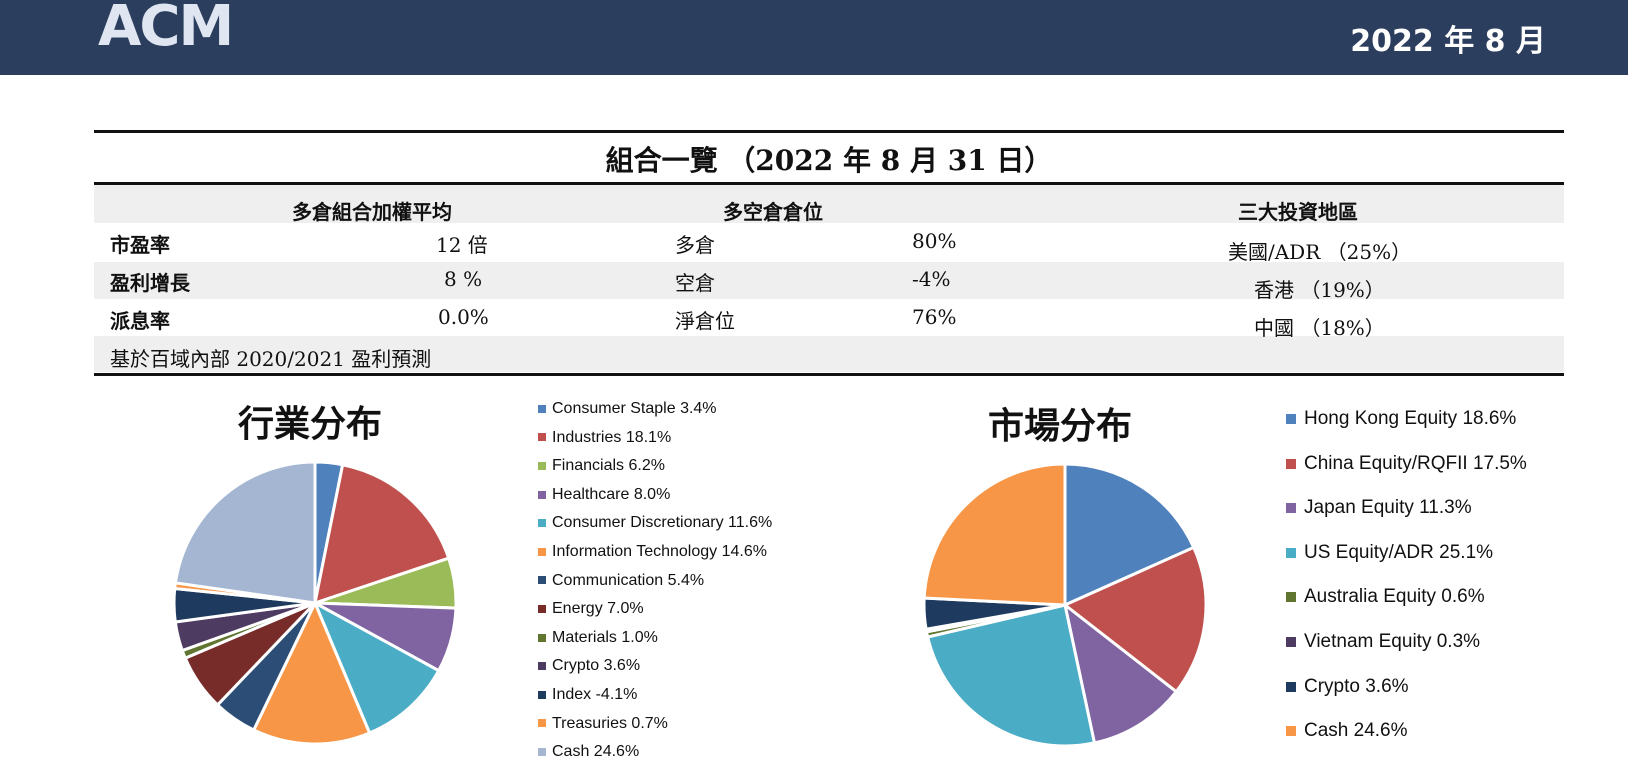 The width and height of the screenshot is (1628, 767). I want to click on metric-value-growth: 8 %, so click(463, 279).